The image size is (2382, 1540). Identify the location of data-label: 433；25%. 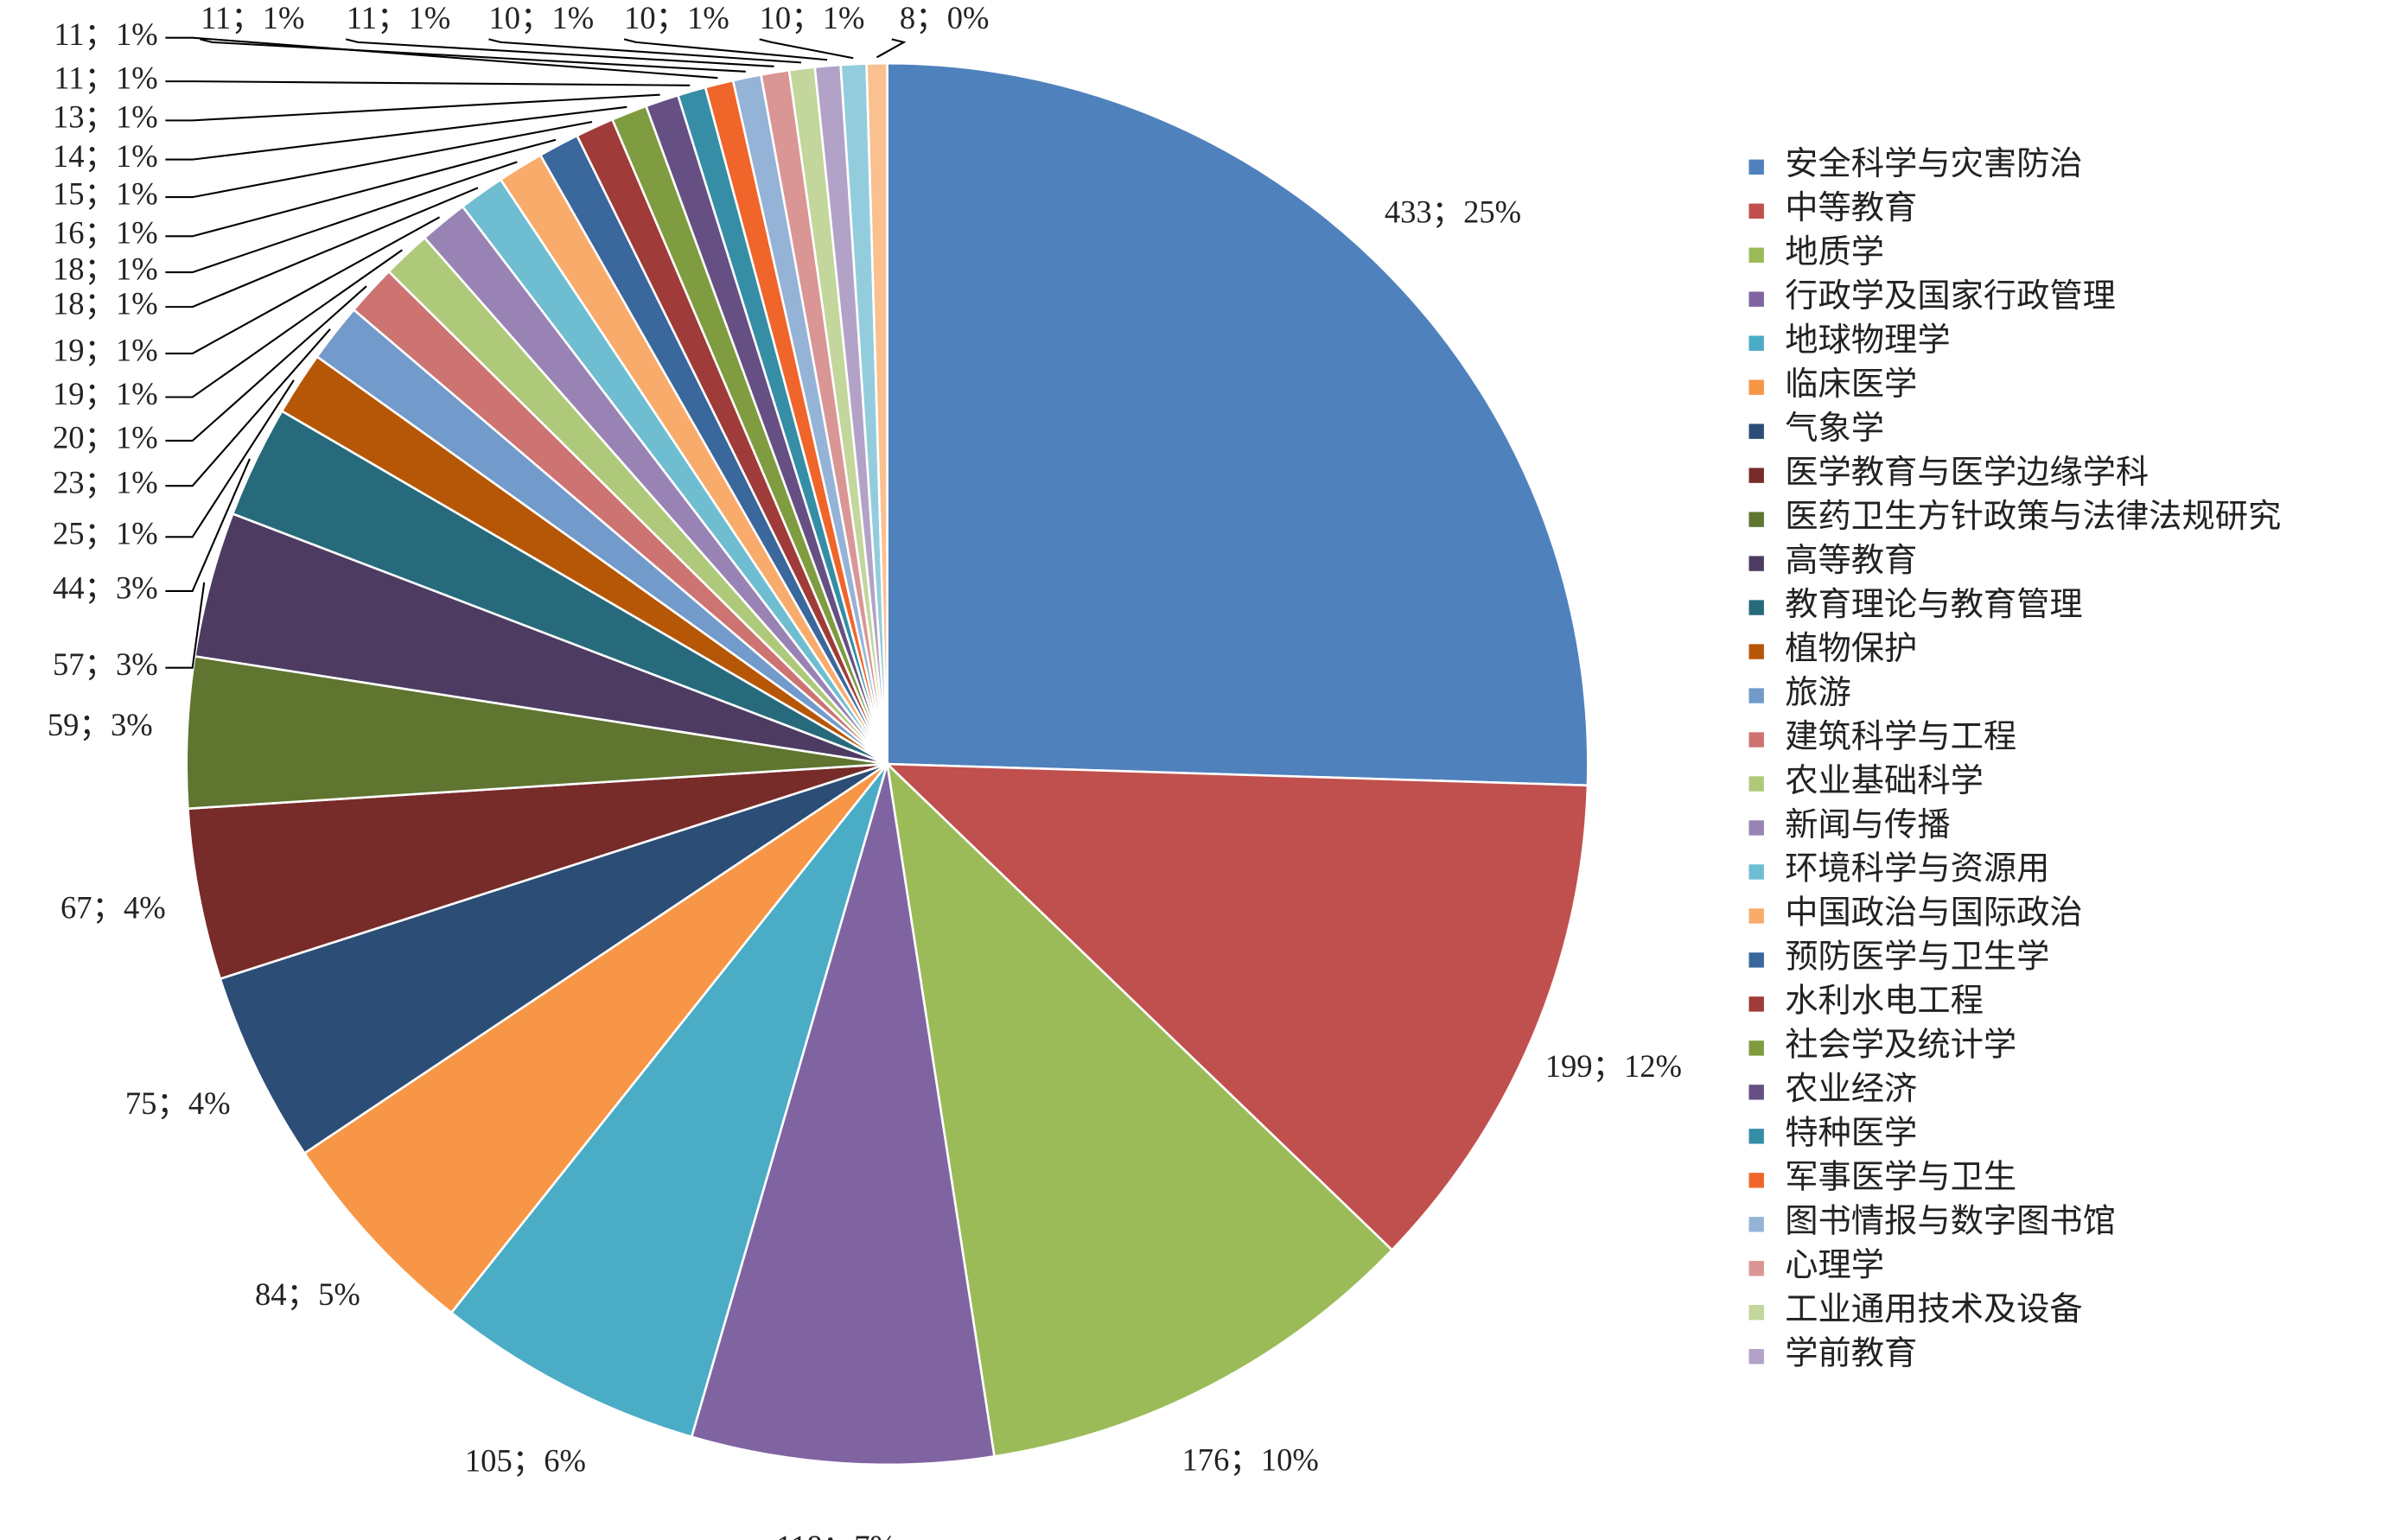
(1453, 212).